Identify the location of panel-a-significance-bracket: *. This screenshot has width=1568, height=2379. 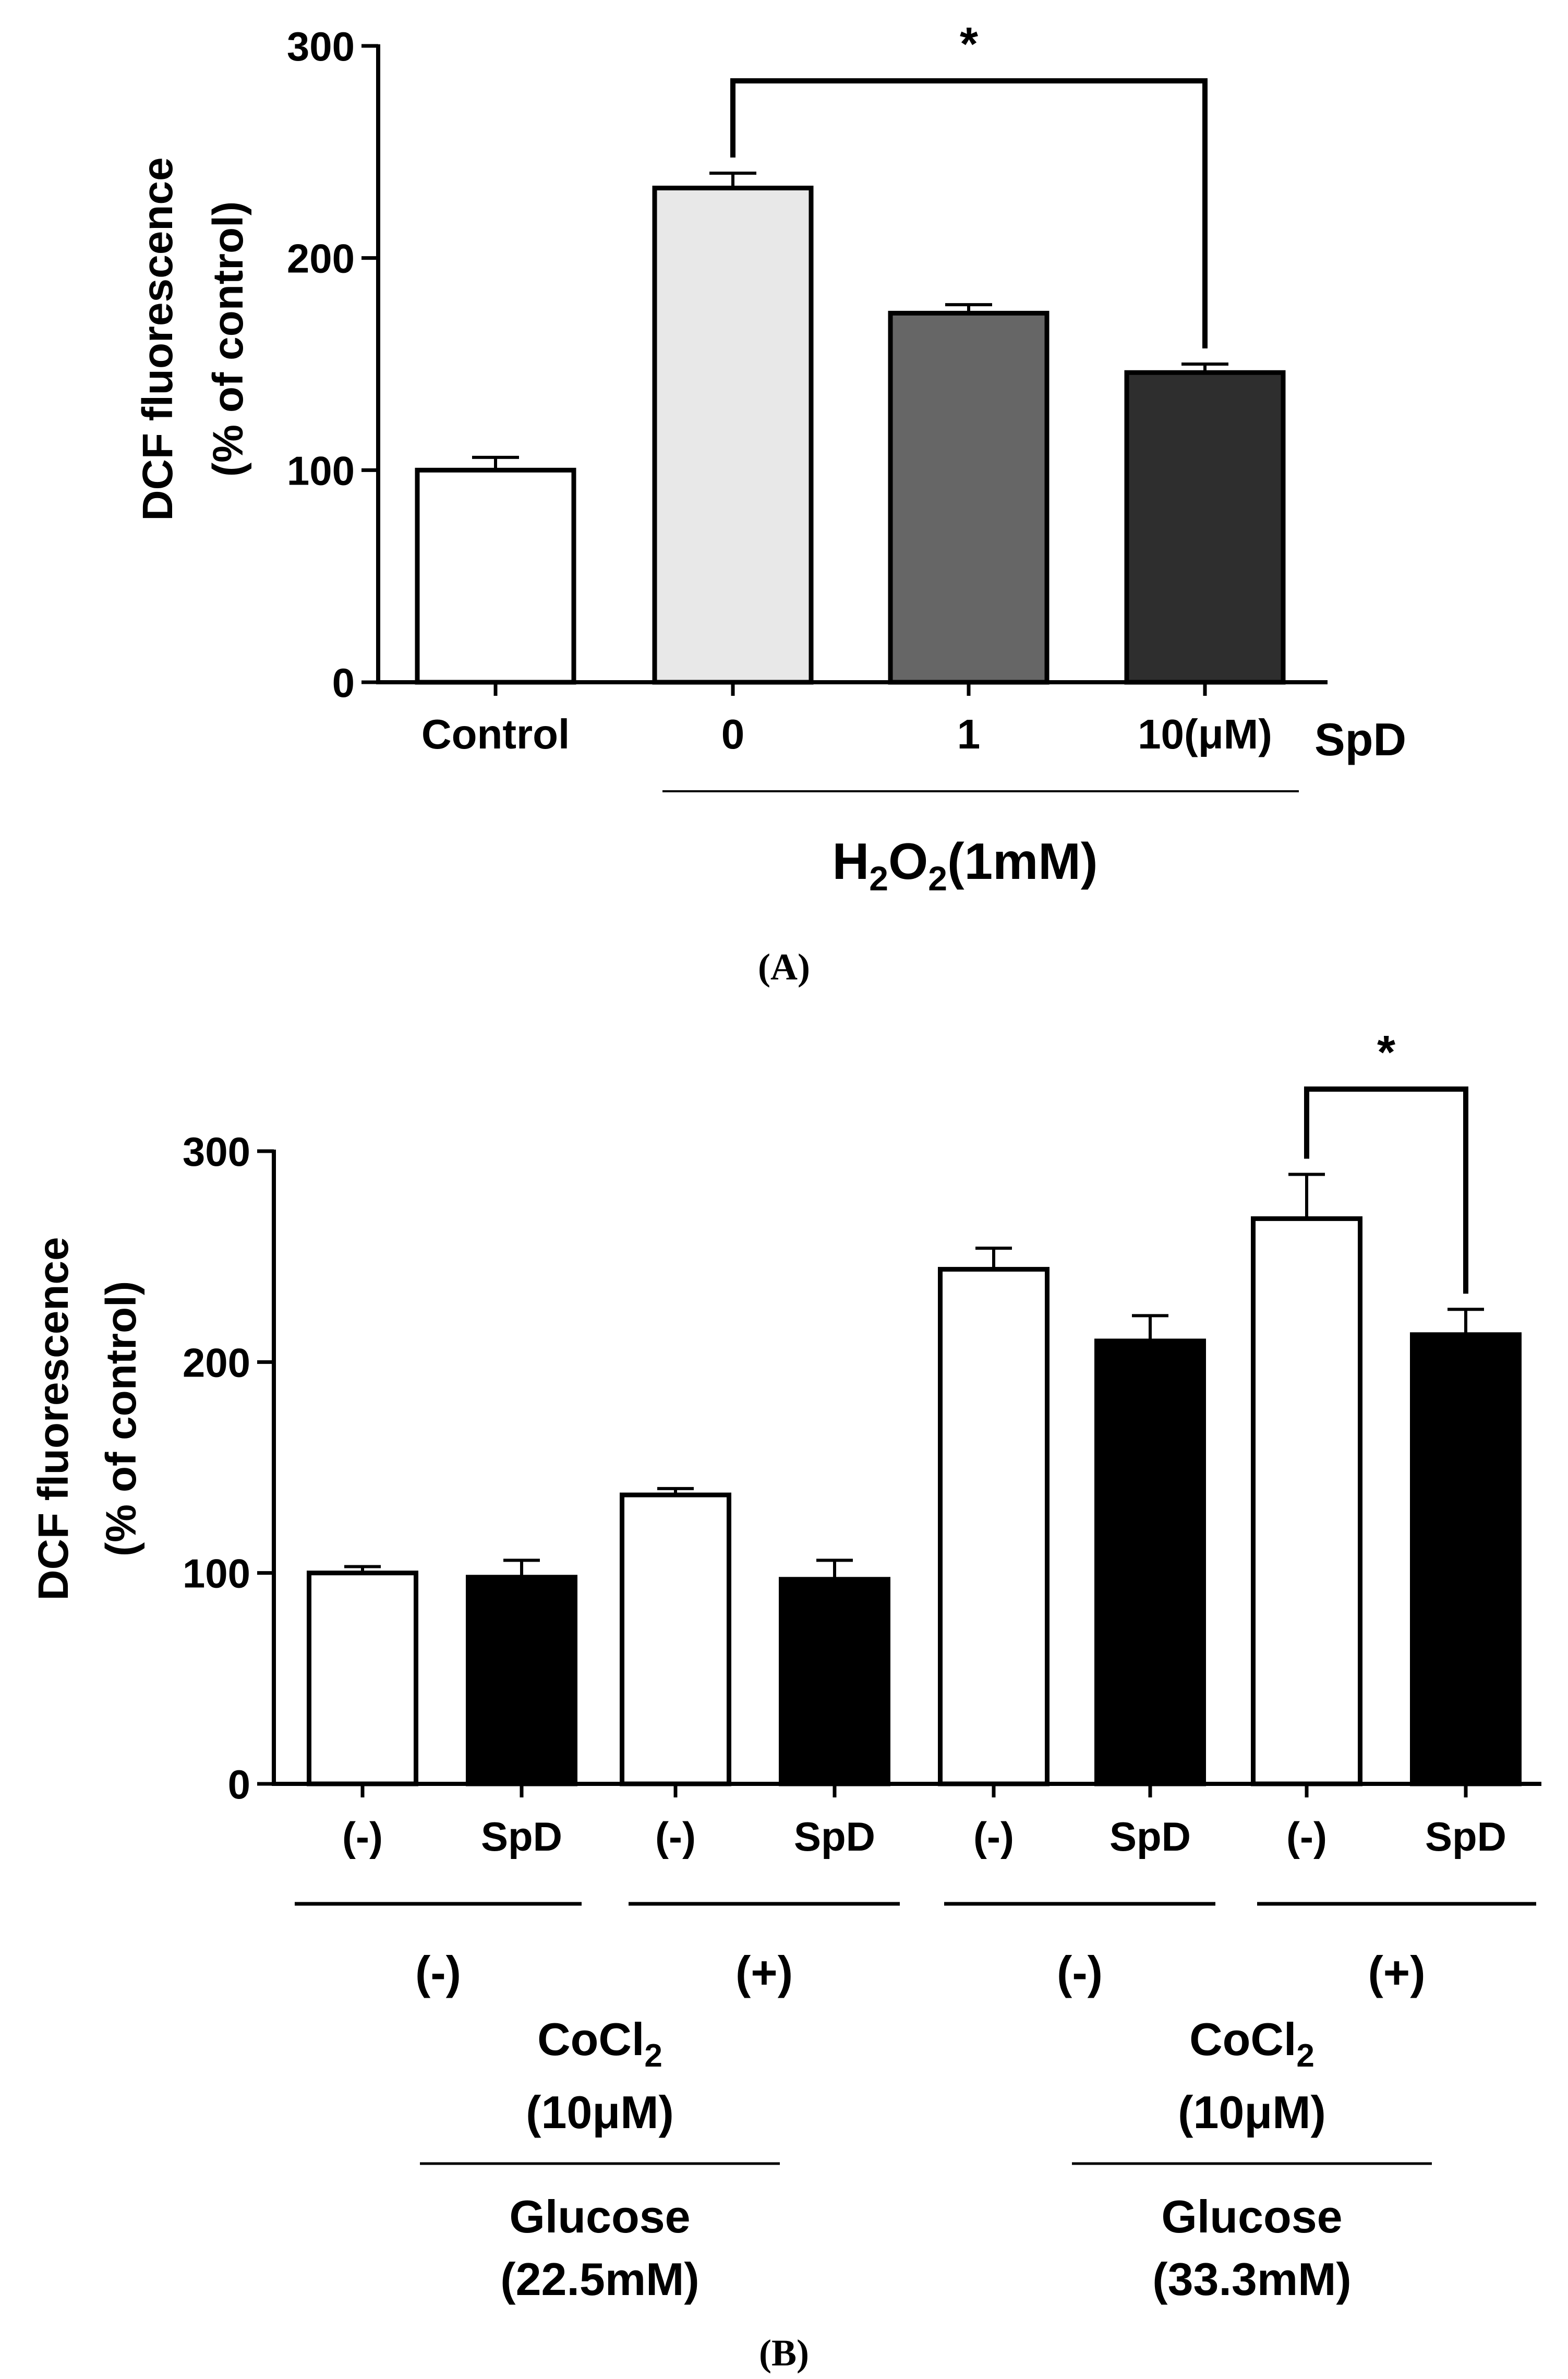
(969, 183).